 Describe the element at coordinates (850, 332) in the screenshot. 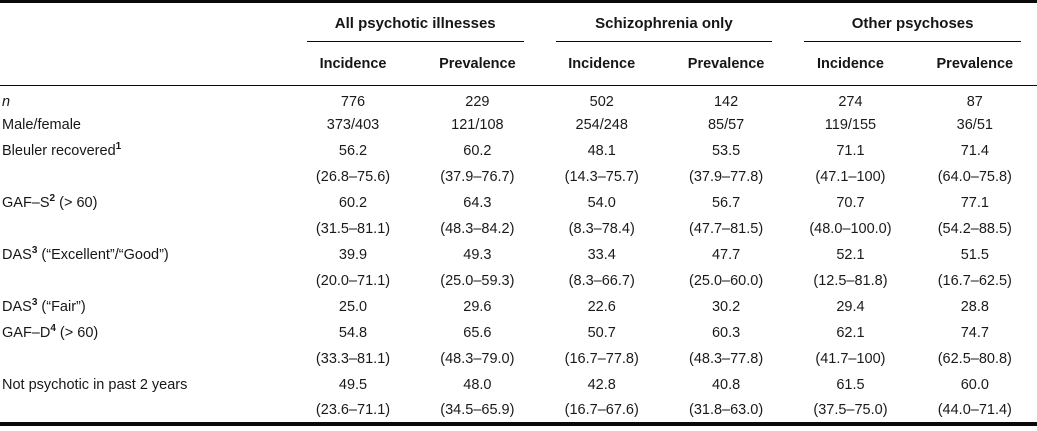

I see `value-cell: 62.1` at that location.